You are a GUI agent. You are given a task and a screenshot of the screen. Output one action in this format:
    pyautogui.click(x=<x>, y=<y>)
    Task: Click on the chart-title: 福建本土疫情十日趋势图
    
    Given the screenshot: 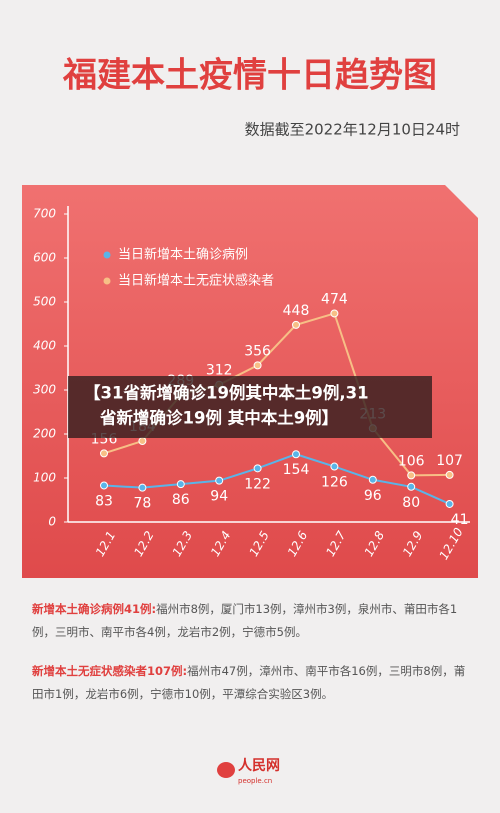 What is the action you would take?
    pyautogui.click(x=249, y=76)
    